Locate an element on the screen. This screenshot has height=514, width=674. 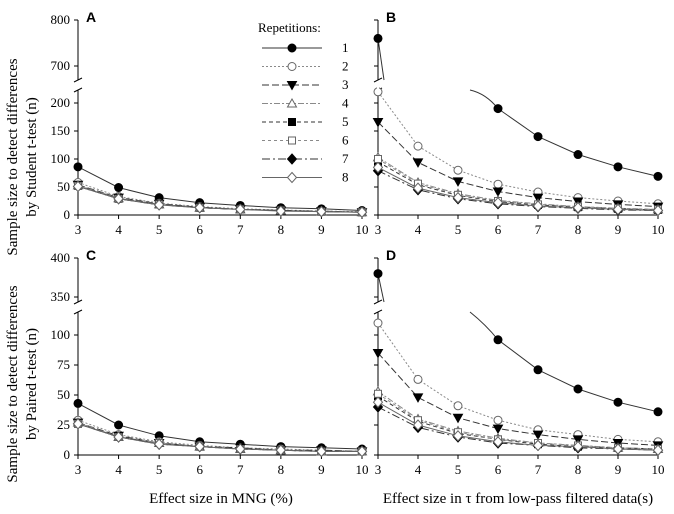
legend-item-1: 1 is located at coordinates (305, 47).